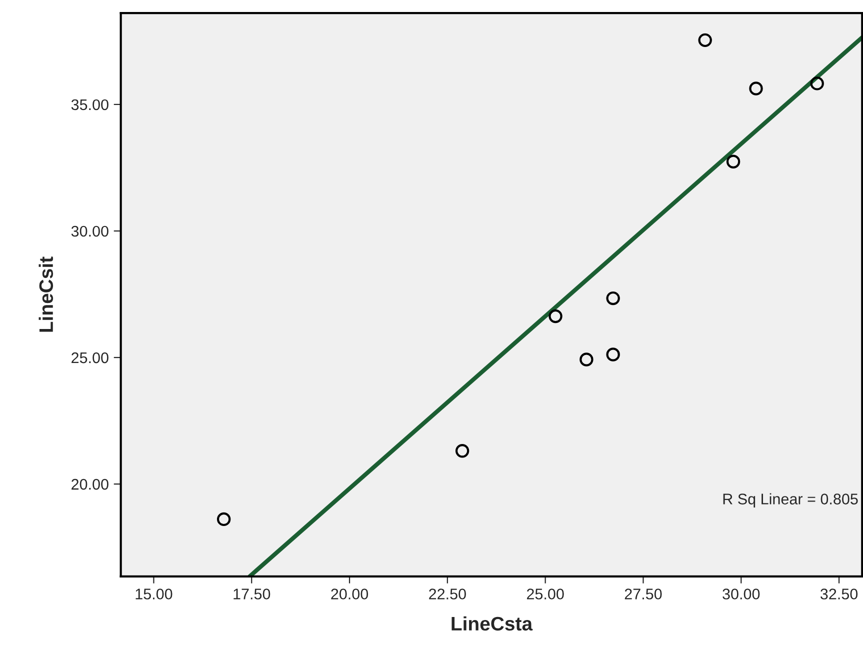  Describe the element at coordinates (349, 594) in the screenshot. I see `x-tick-label: 20.00` at that location.